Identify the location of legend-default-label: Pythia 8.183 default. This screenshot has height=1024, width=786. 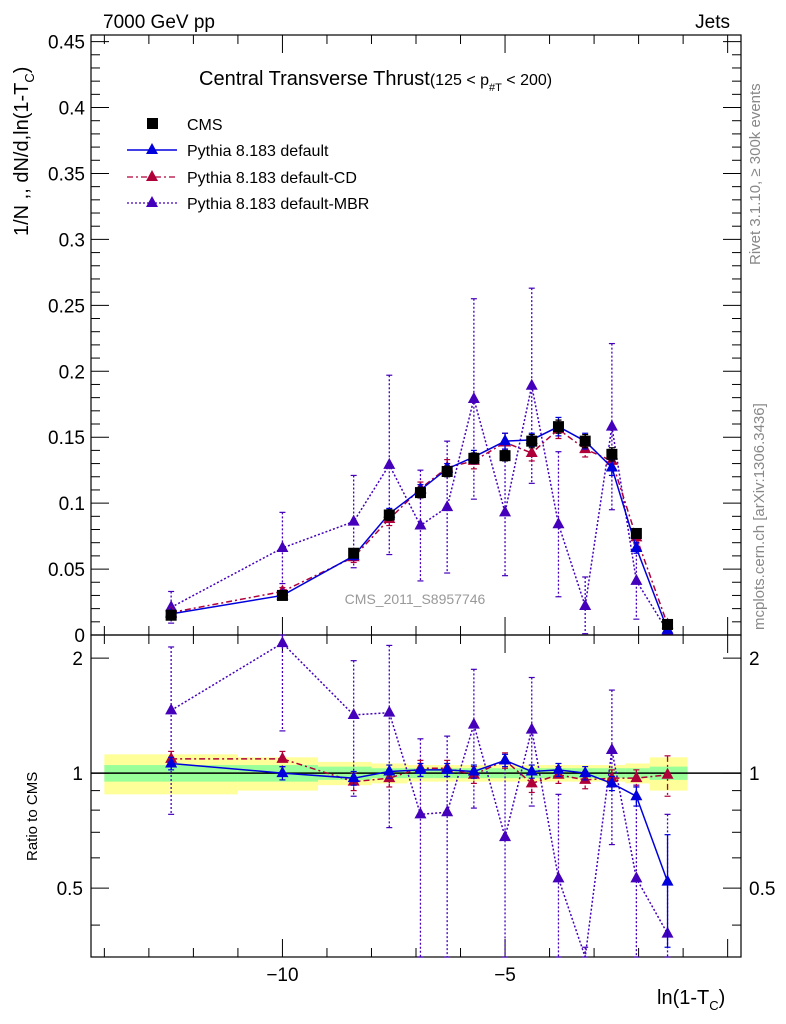
(258, 151).